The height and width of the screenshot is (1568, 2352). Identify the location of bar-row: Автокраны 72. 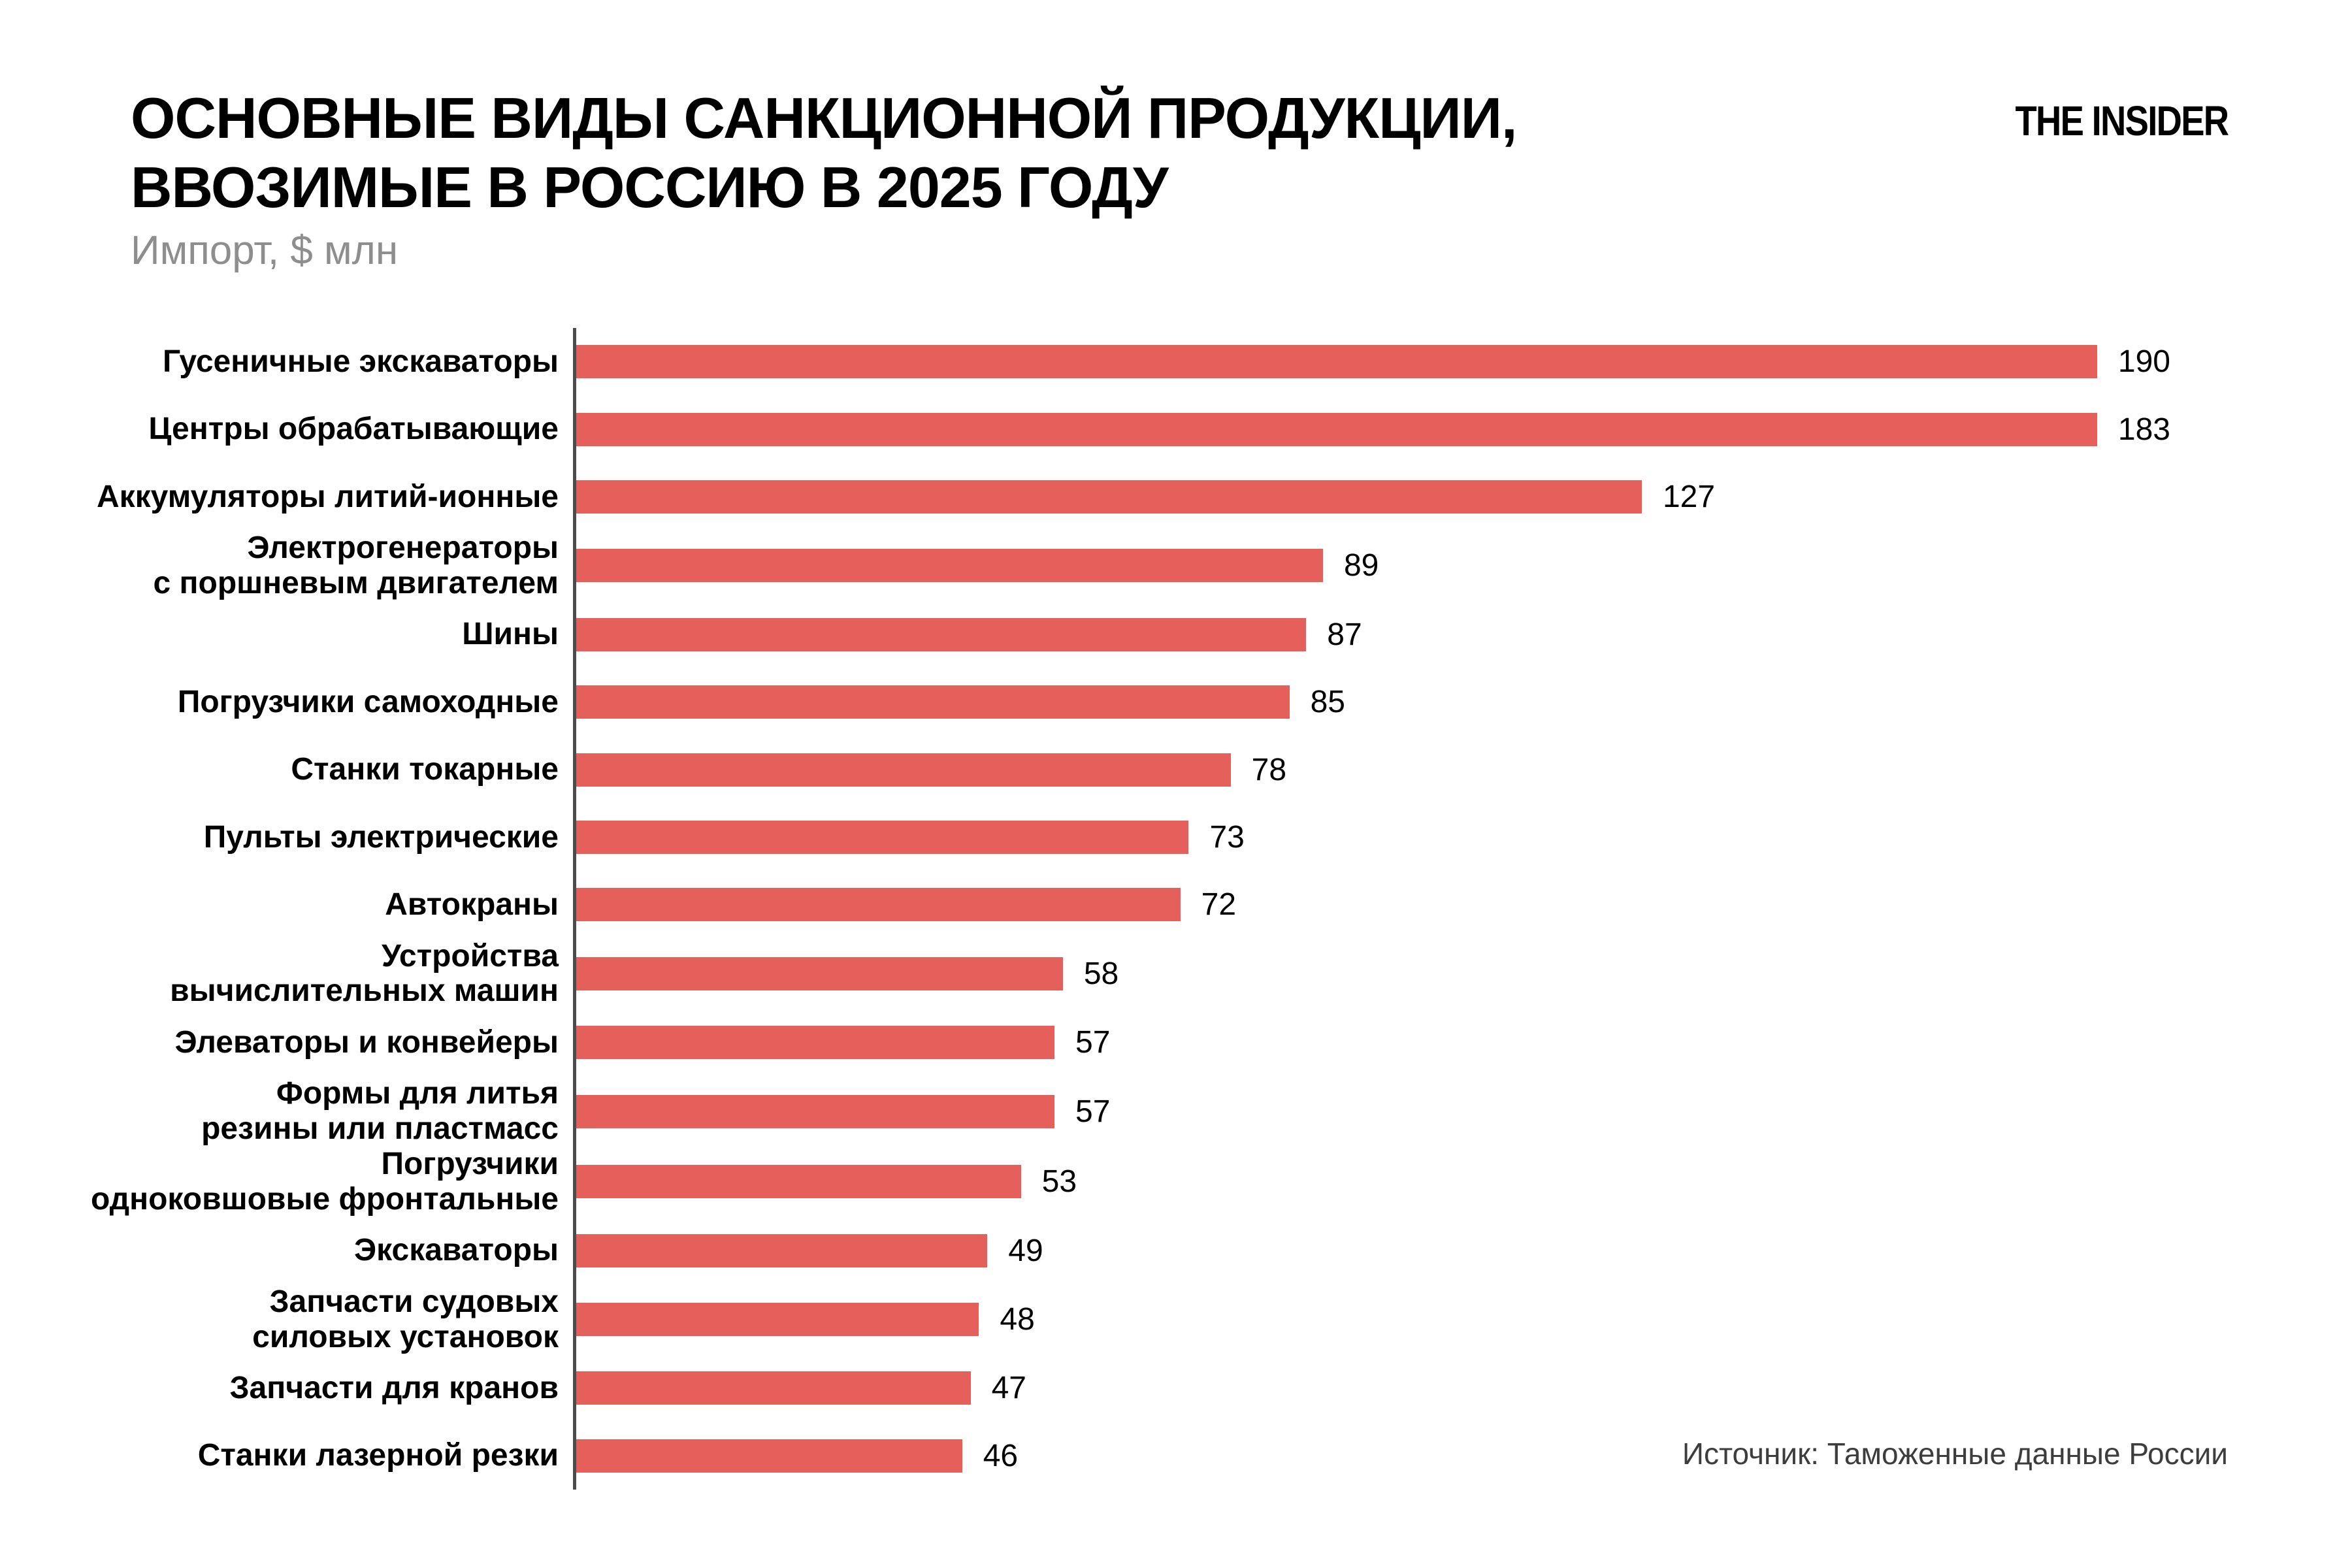
(1176, 904).